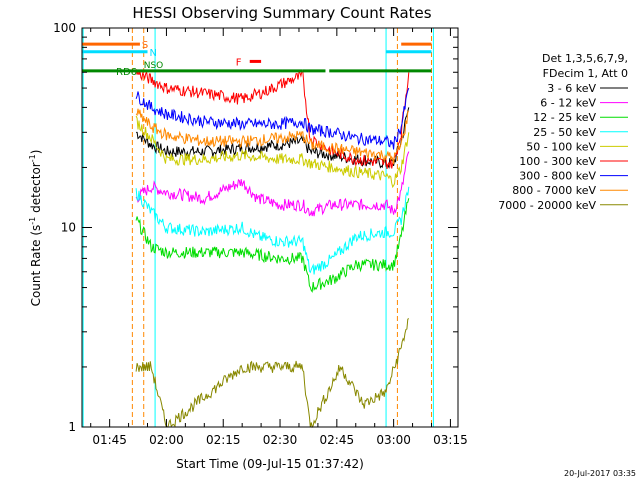  I want to click on y-axis-label: Count Rate (s-1 detector-1), so click(35, 228).